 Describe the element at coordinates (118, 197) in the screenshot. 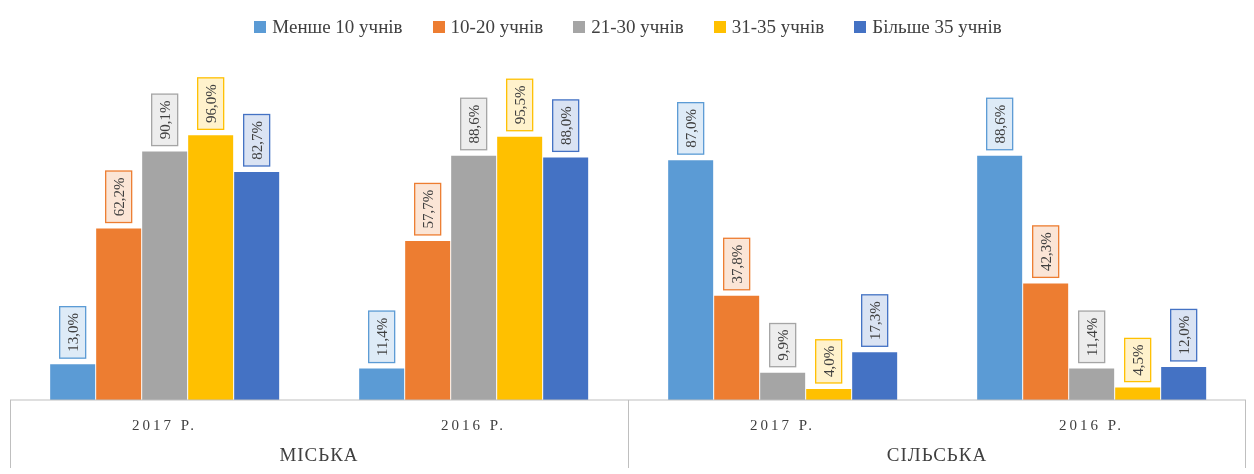

I see `data-label: 62,2%` at that location.